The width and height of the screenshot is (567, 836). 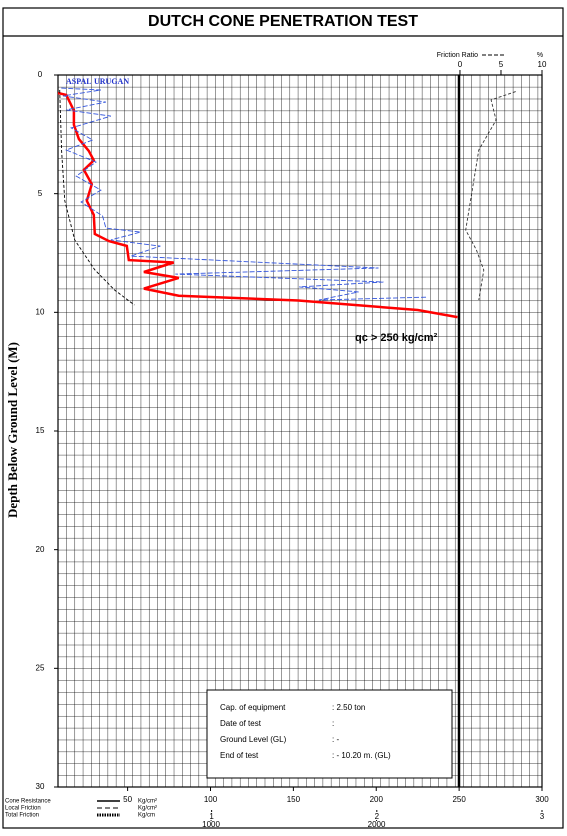 What do you see at coordinates (377, 799) in the screenshot?
I see `x-tick-label: 200` at bounding box center [377, 799].